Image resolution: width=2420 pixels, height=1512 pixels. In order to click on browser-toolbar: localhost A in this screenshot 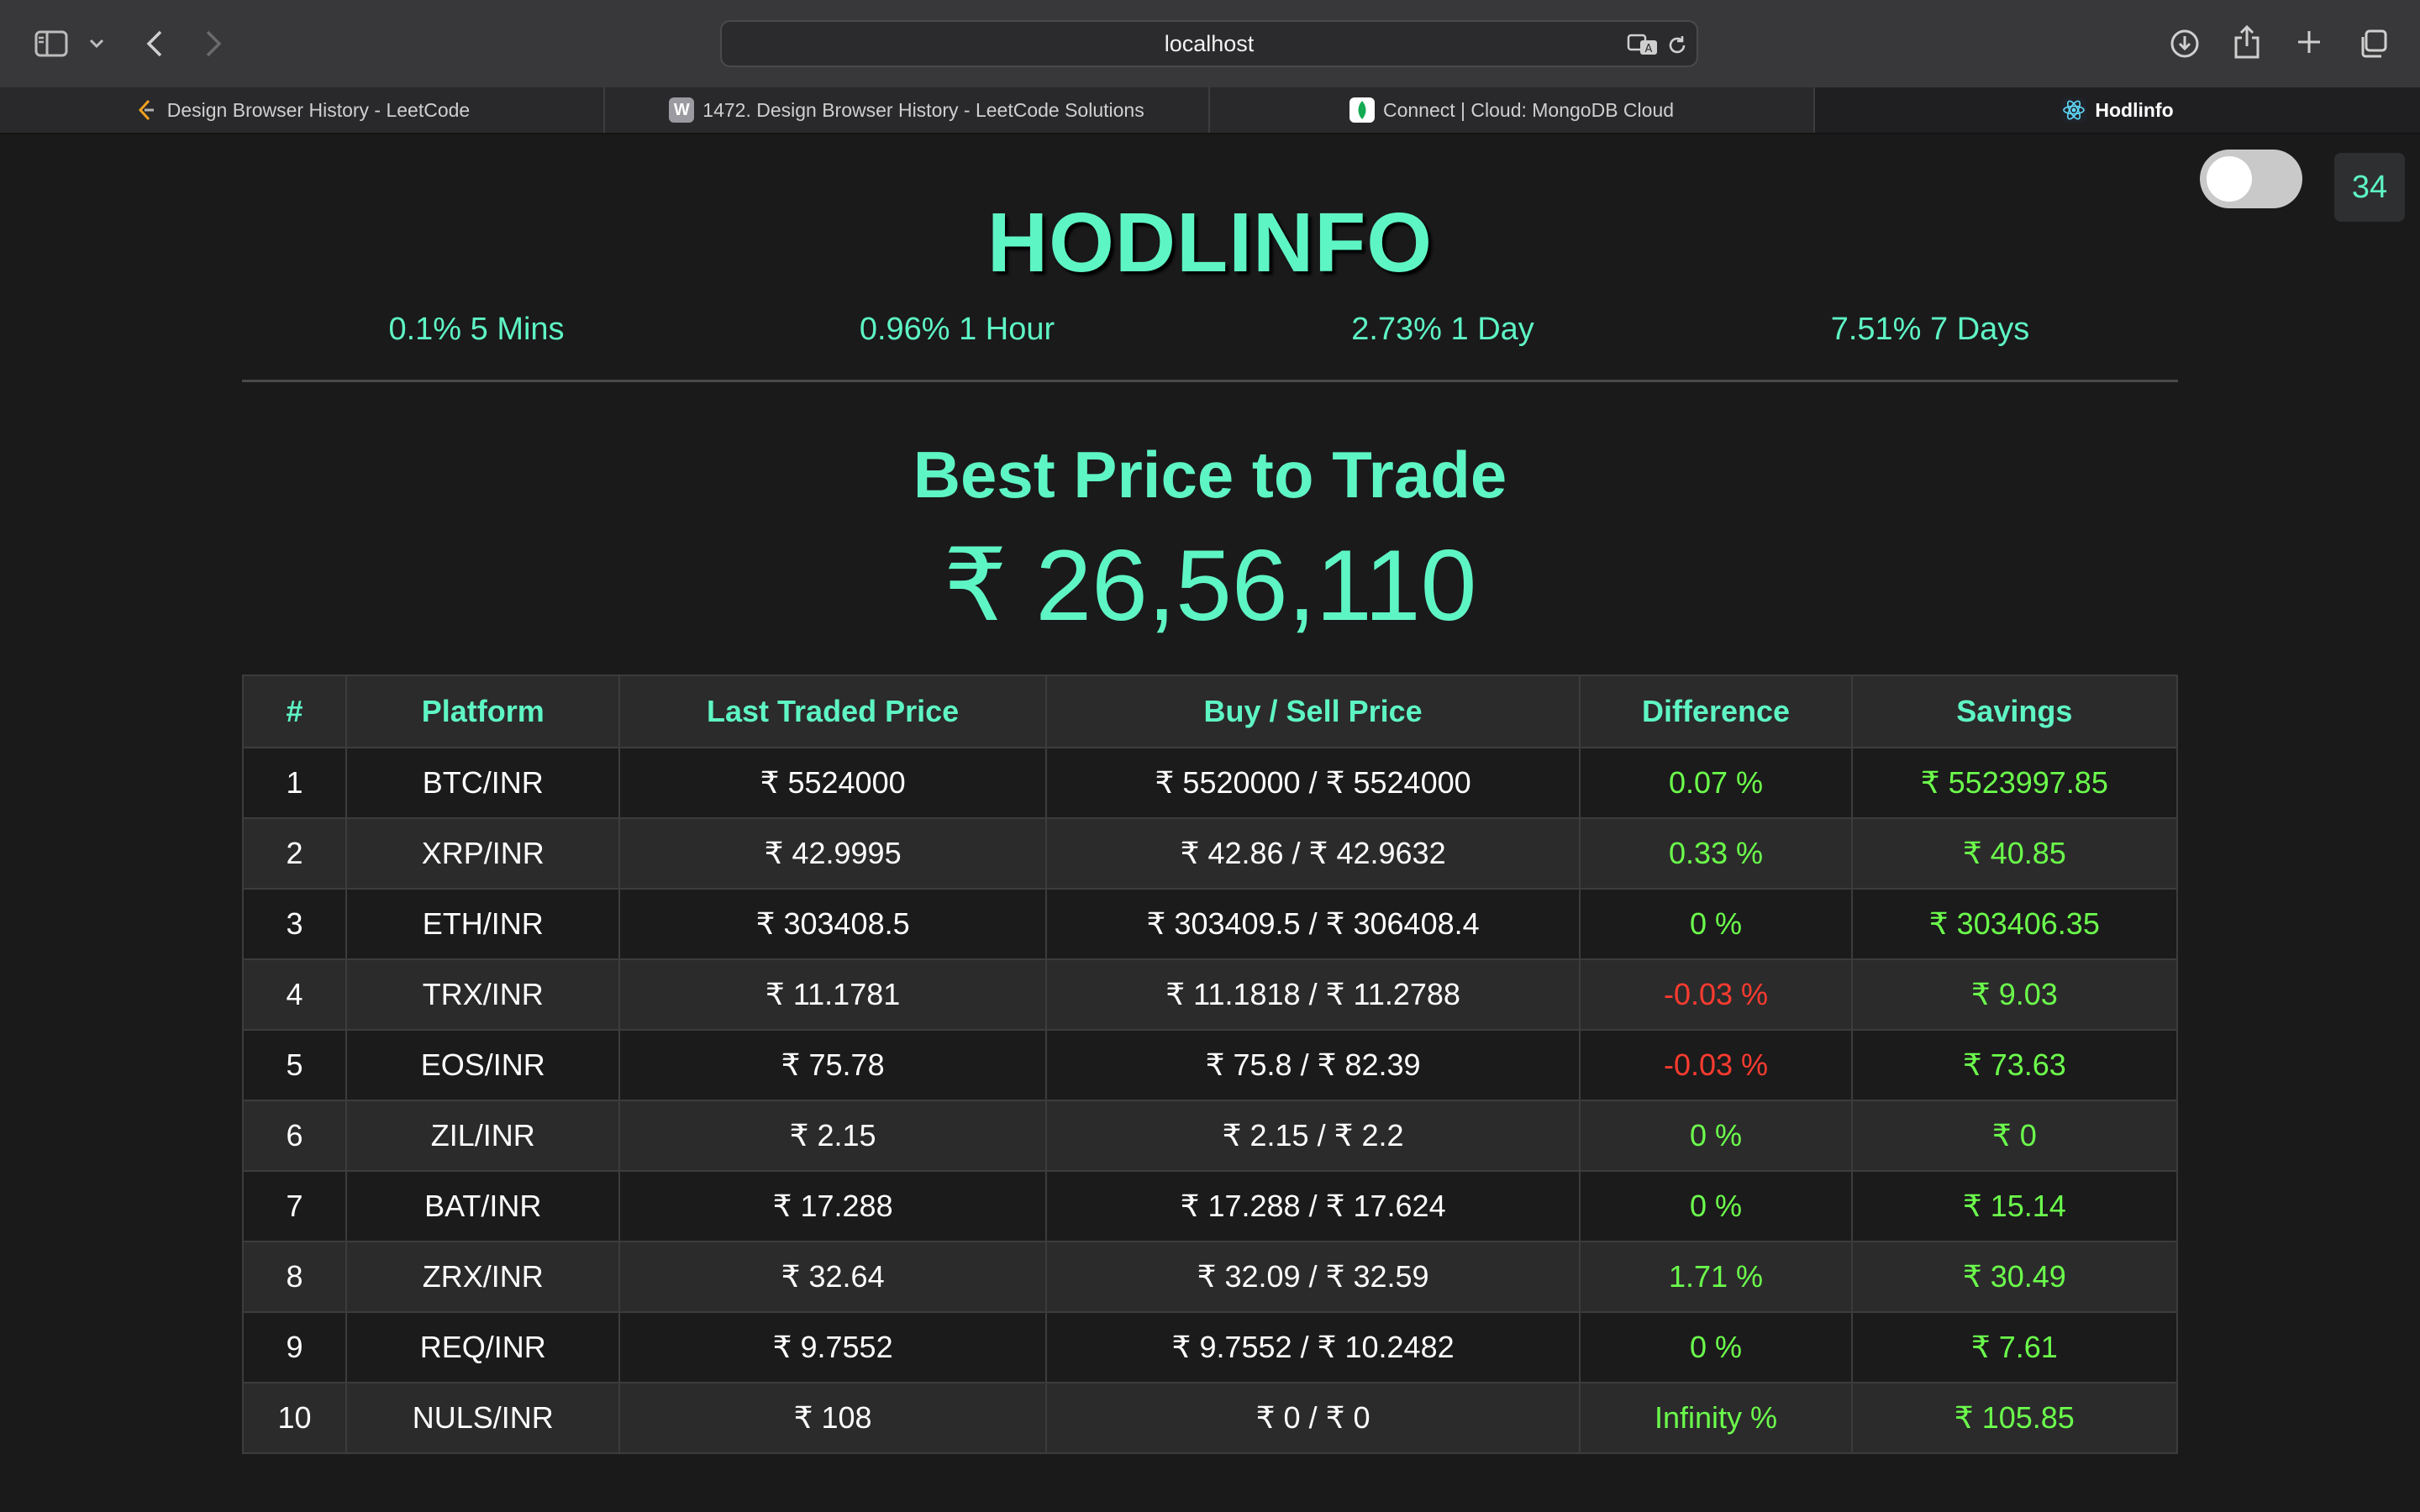, I will do `click(1210, 43)`.